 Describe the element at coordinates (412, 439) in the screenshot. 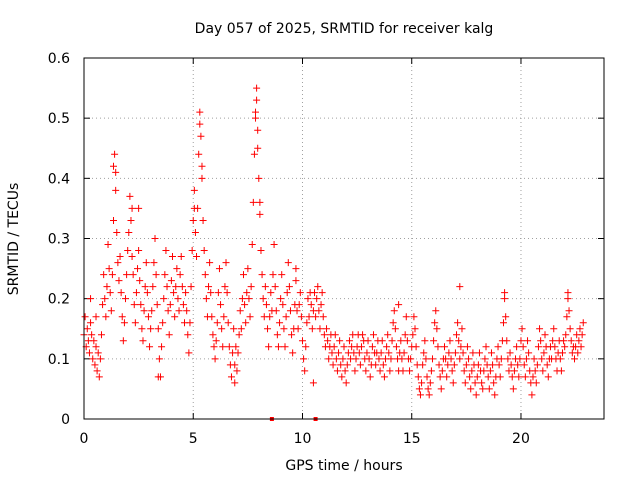

I see `x-tick-label: 15` at that location.